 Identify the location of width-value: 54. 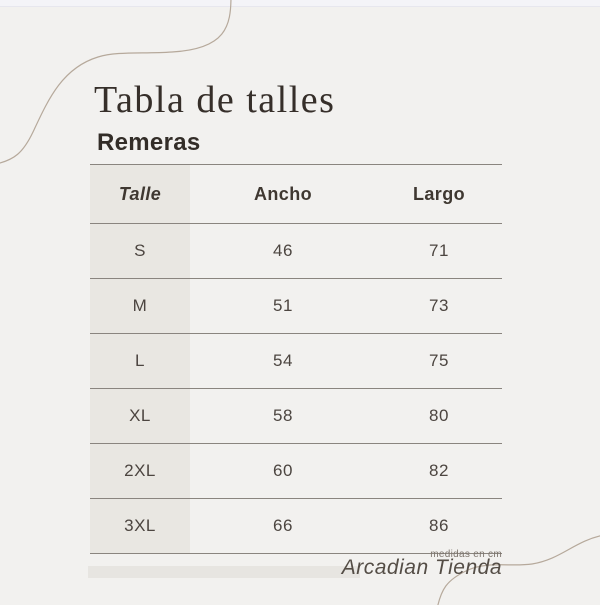
(283, 360).